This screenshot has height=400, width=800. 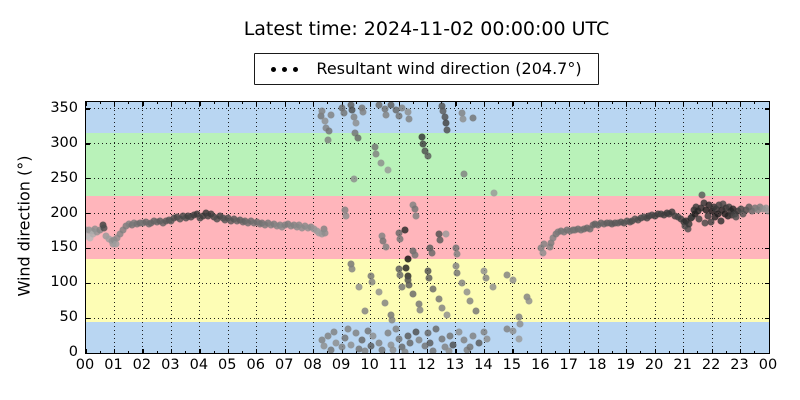 I want to click on gridline-horizontal, so click(x=427, y=283).